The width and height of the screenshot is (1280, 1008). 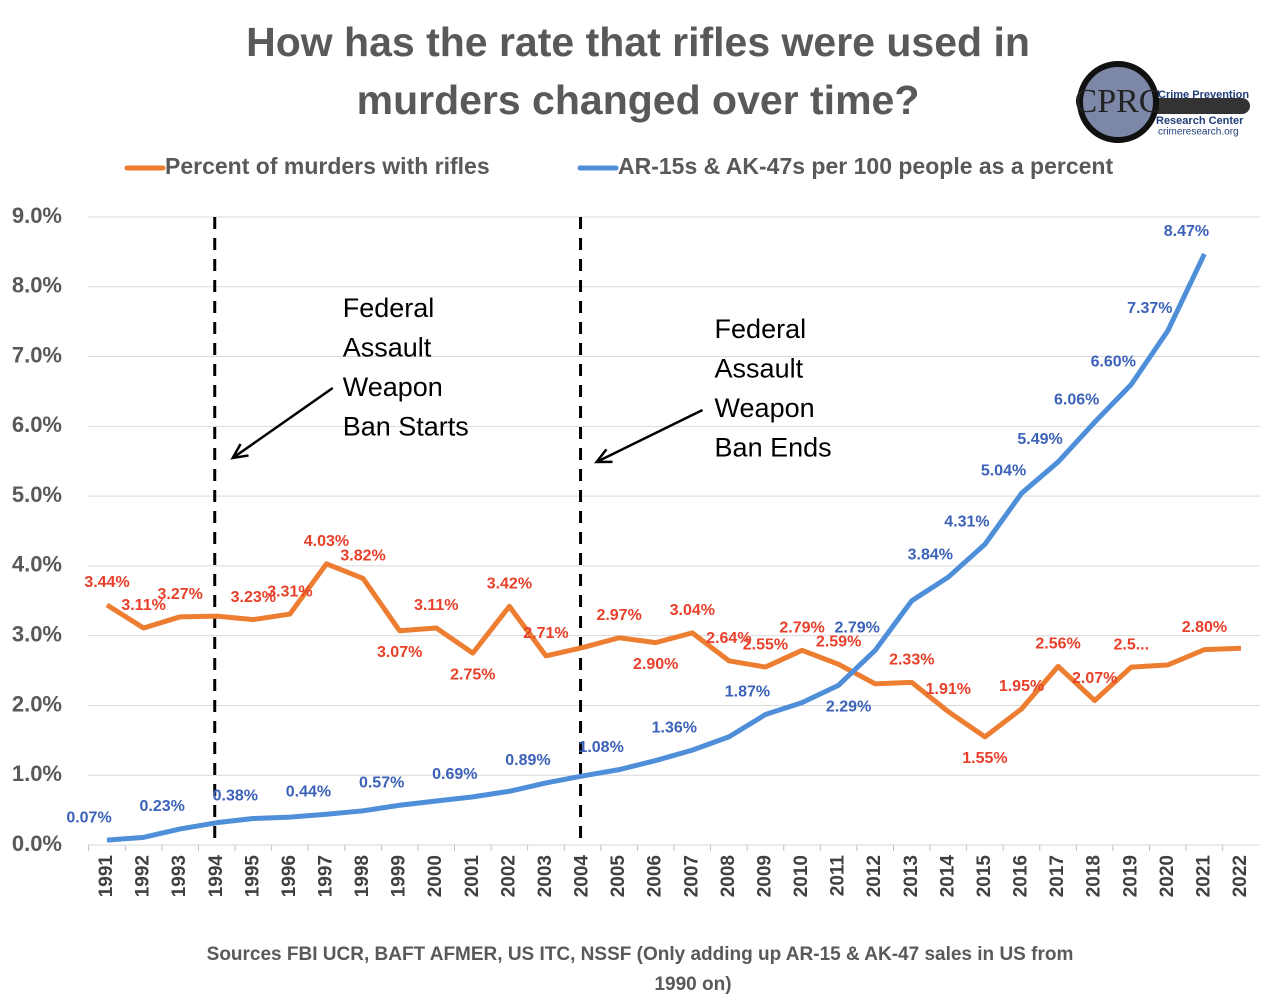 What do you see at coordinates (1130, 876) in the screenshot?
I see `x-tick-label: 2019` at bounding box center [1130, 876].